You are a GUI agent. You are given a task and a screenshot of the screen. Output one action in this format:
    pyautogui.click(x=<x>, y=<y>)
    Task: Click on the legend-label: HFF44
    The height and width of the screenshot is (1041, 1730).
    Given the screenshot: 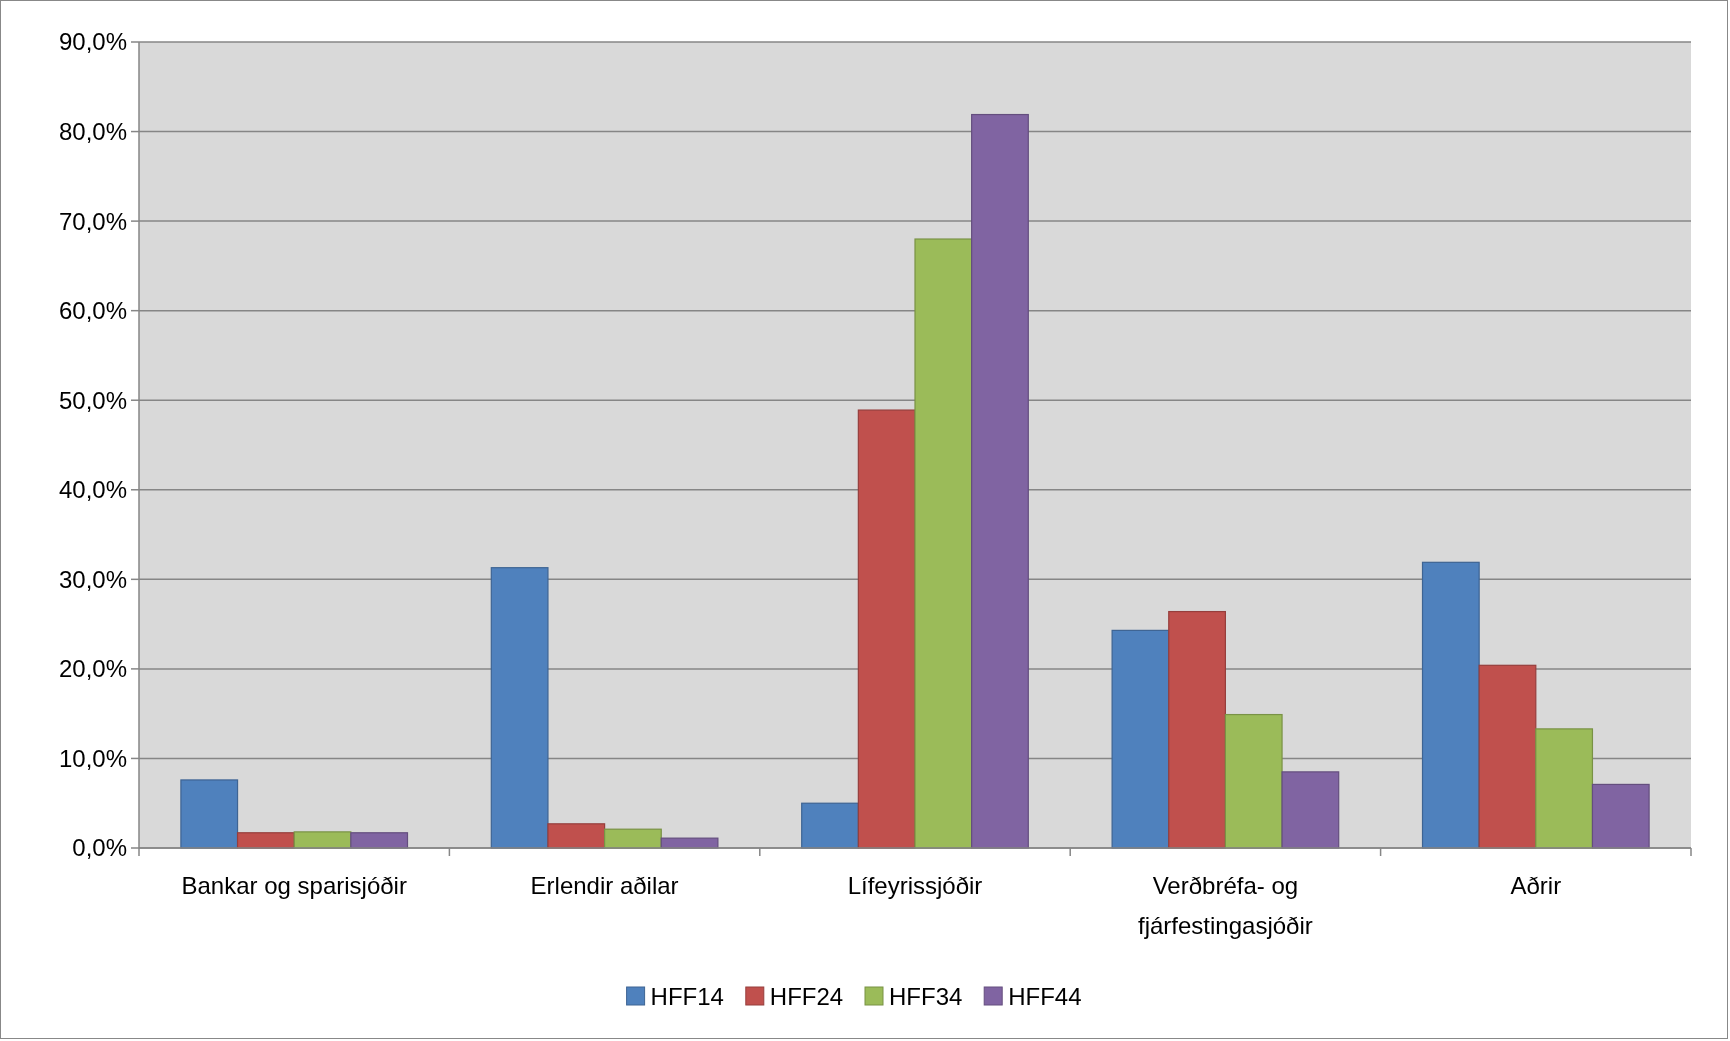 What is the action you would take?
    pyautogui.click(x=1045, y=997)
    